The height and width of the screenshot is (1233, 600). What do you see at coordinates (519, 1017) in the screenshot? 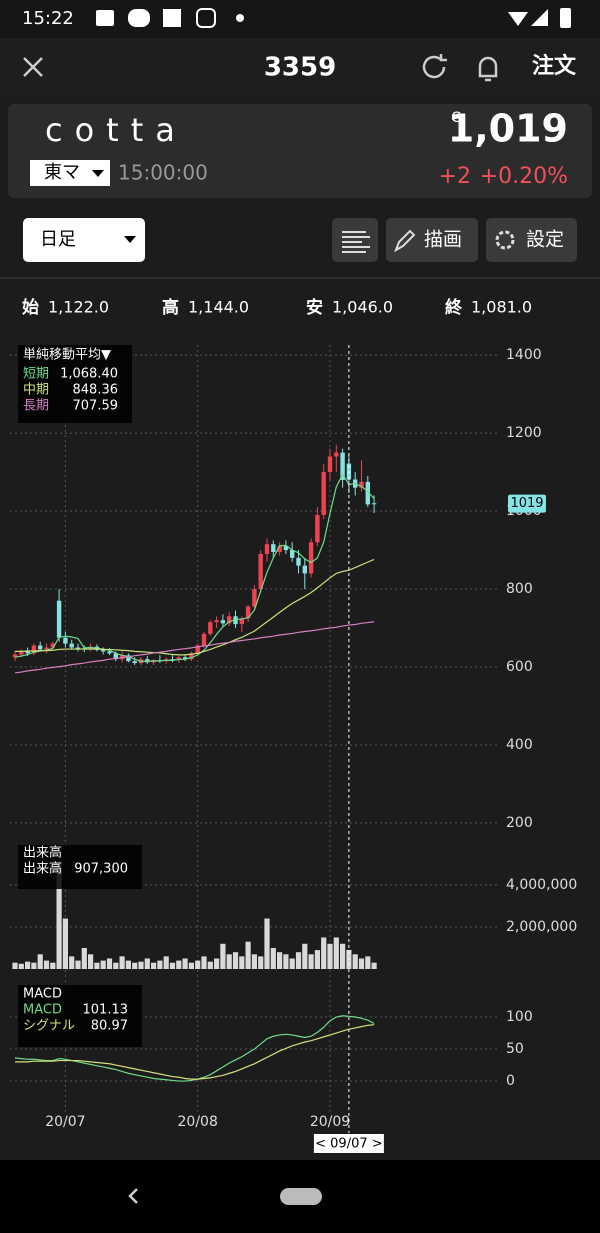
I see `y-tick-label: 100` at bounding box center [519, 1017].